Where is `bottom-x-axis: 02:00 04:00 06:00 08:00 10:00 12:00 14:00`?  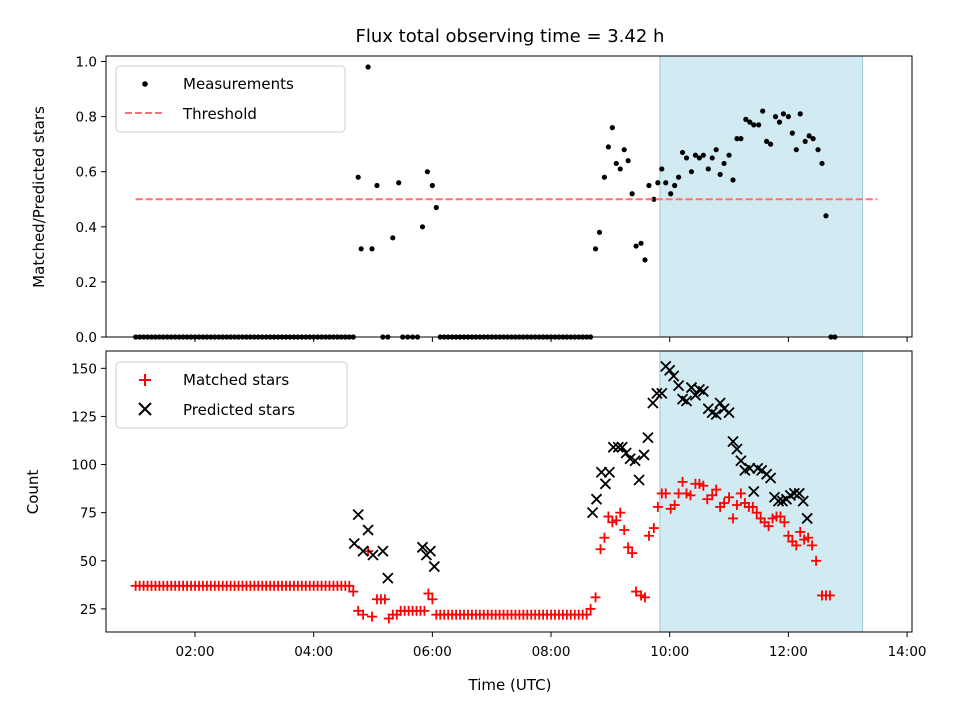 bottom-x-axis: 02:00 04:00 06:00 08:00 10:00 12:00 14:00 is located at coordinates (551, 646).